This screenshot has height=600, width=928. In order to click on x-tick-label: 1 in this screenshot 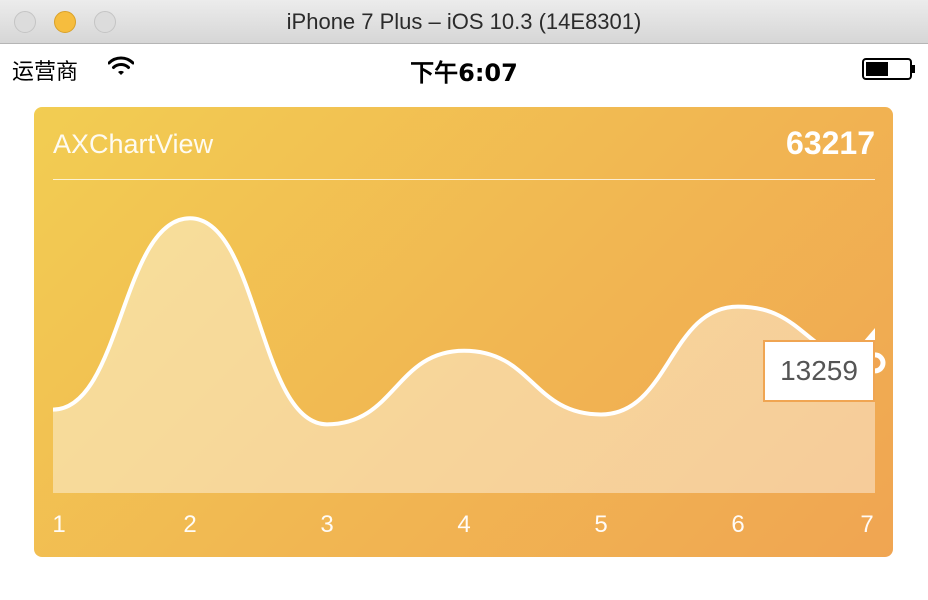, I will do `click(59, 524)`.